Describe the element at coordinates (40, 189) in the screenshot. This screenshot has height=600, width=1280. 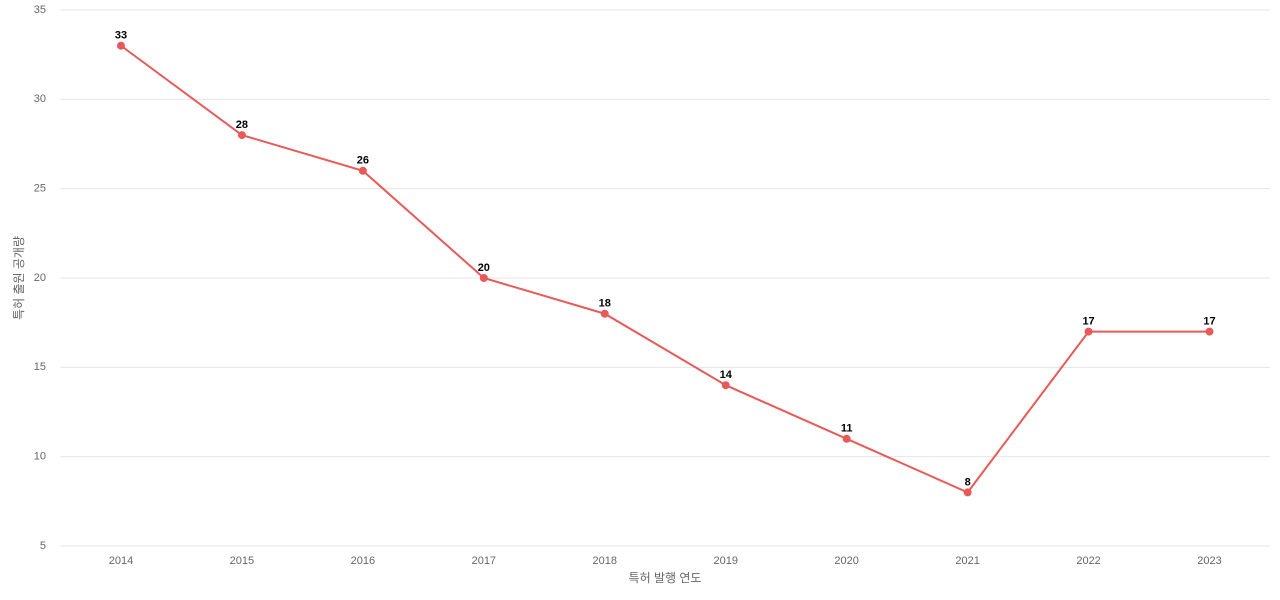
I see `y-tick-label: 25` at that location.